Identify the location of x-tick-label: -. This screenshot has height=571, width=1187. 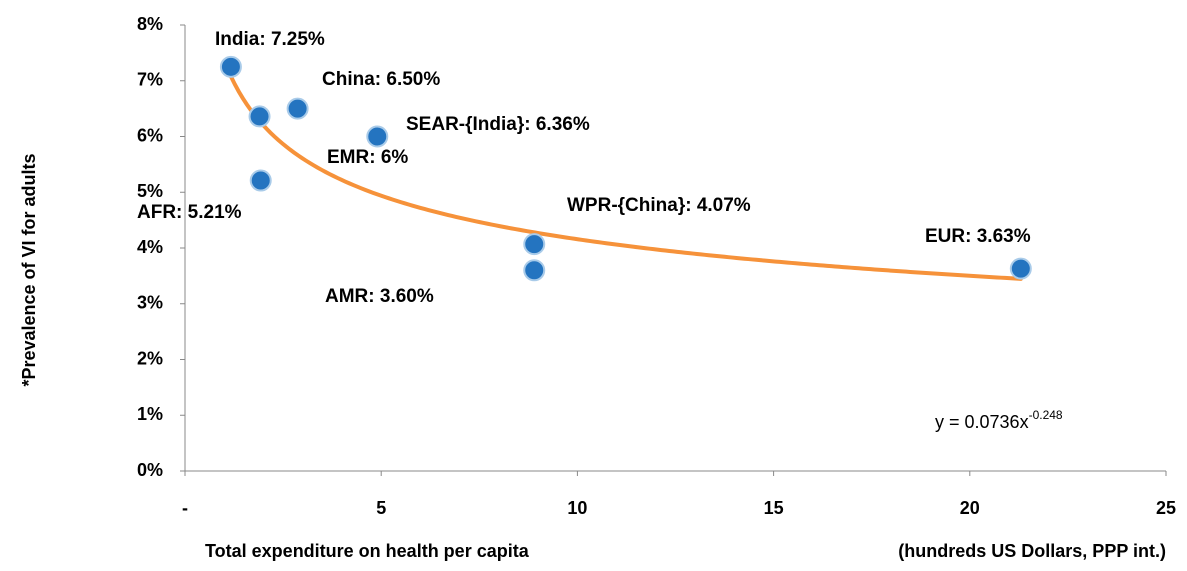
(185, 508).